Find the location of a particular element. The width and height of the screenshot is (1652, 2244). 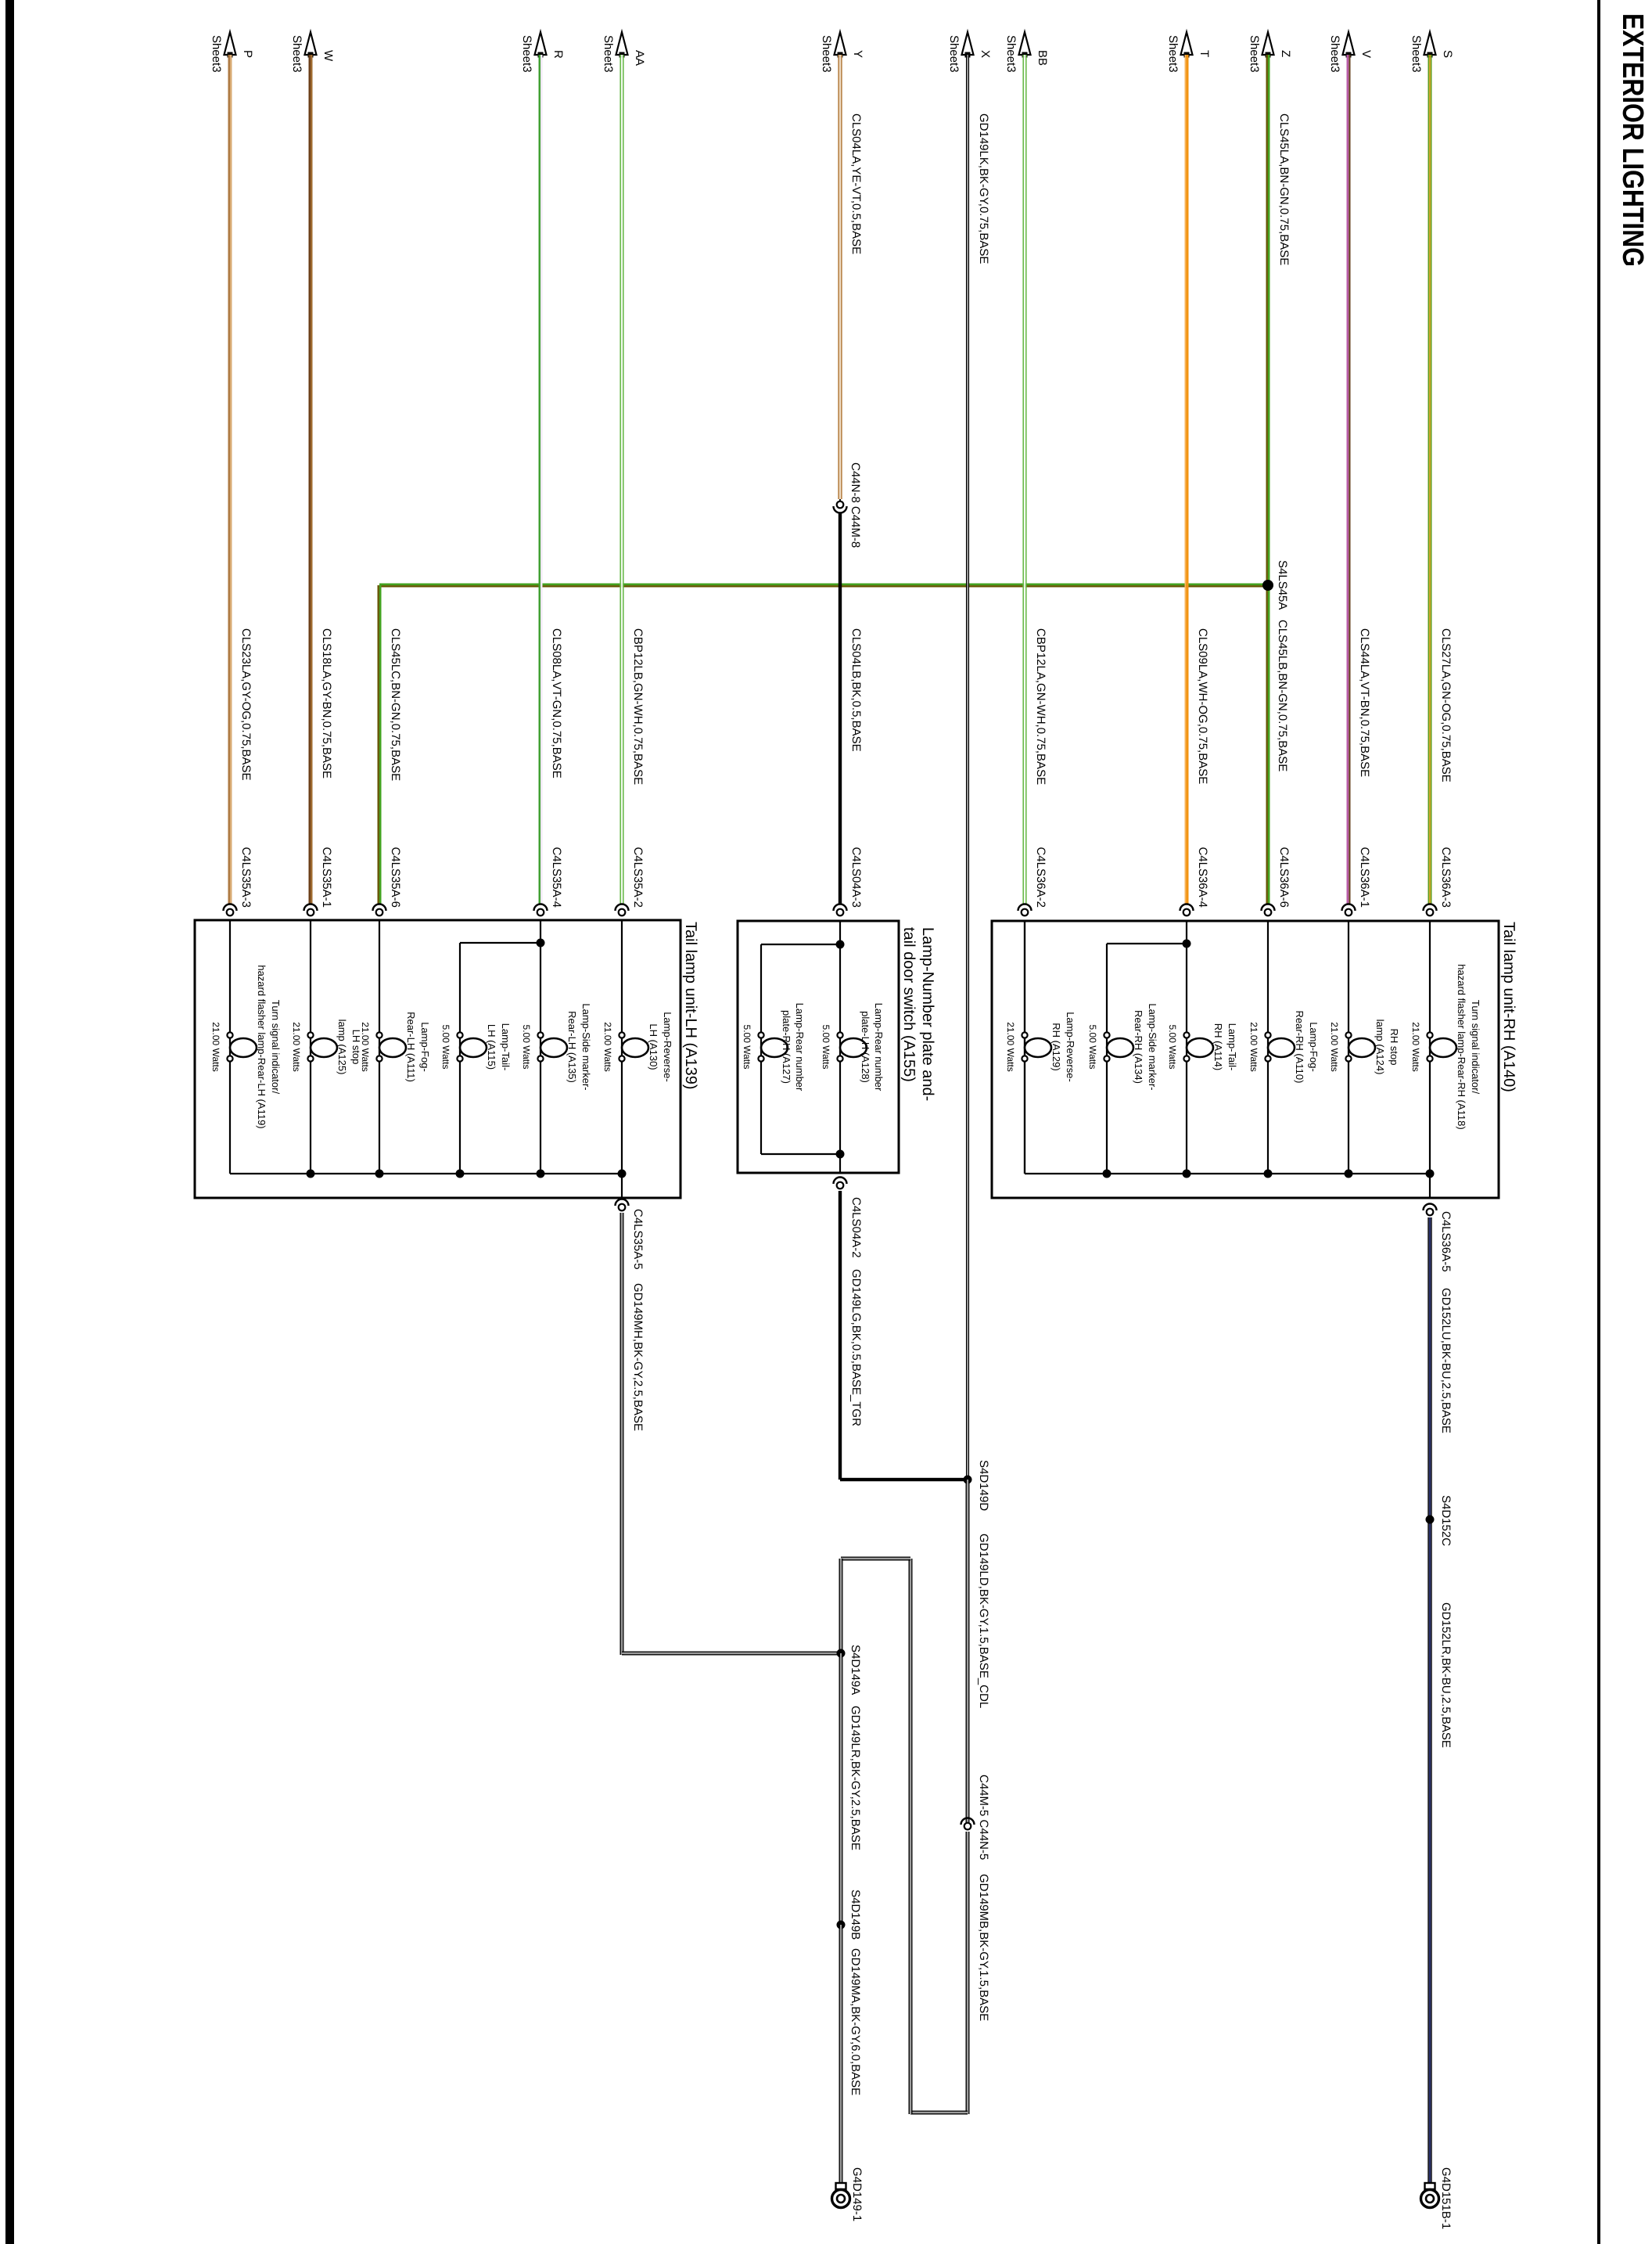

svg-text: S4D149A is located at coordinates (856, 1670).